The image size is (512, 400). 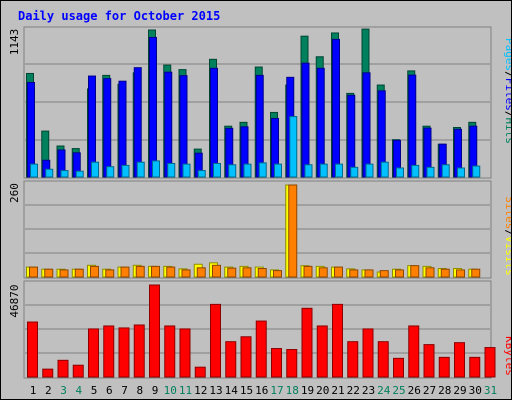 I want to click on day-label: 21, so click(x=337, y=390).